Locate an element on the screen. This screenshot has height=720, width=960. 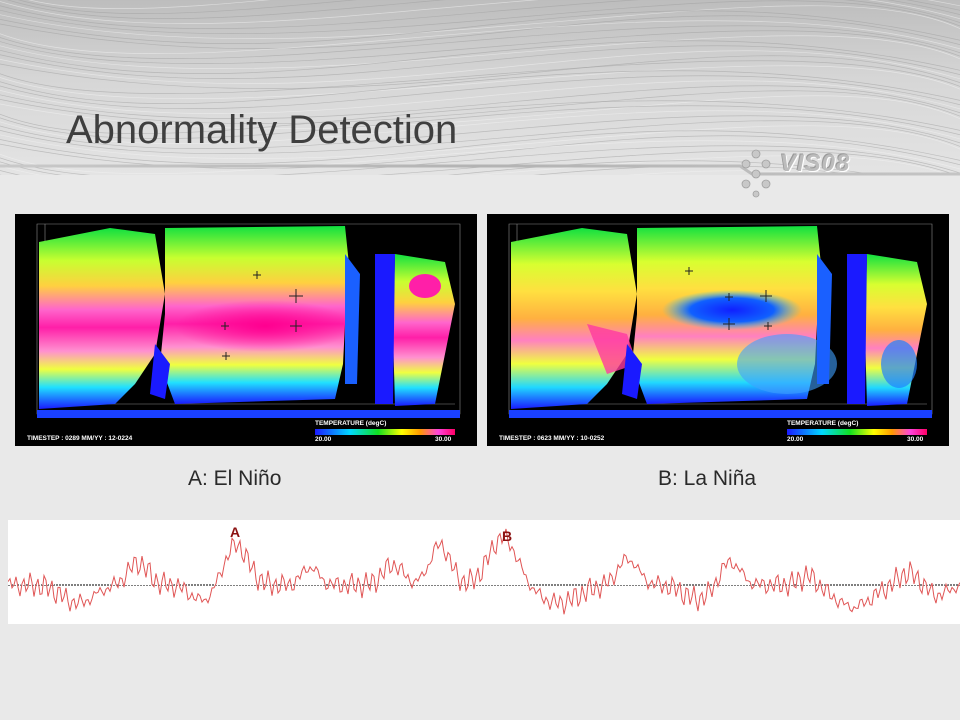
vis-logo-icon is located at coordinates (756, 173).